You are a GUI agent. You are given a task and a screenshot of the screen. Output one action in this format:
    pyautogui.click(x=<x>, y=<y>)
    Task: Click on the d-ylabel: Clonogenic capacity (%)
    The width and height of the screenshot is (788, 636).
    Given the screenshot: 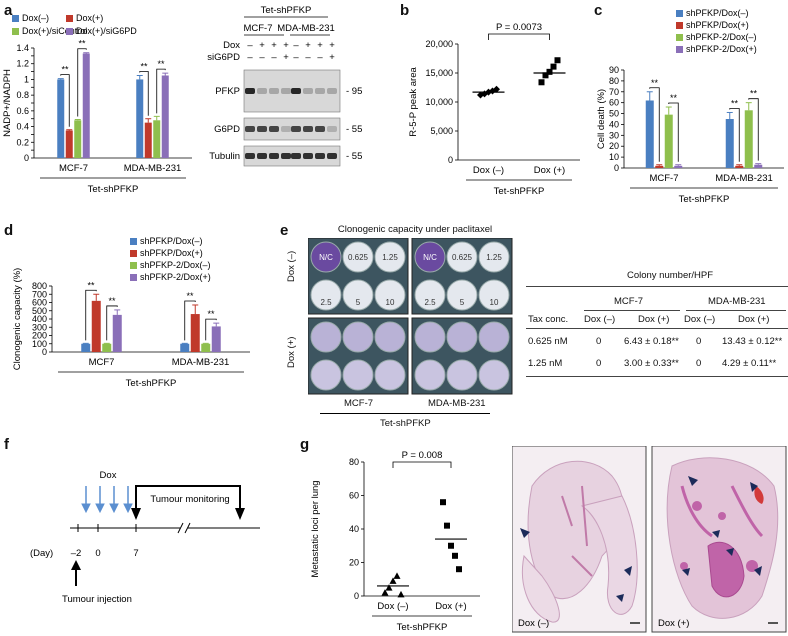 What is the action you would take?
    pyautogui.click(x=17, y=319)
    